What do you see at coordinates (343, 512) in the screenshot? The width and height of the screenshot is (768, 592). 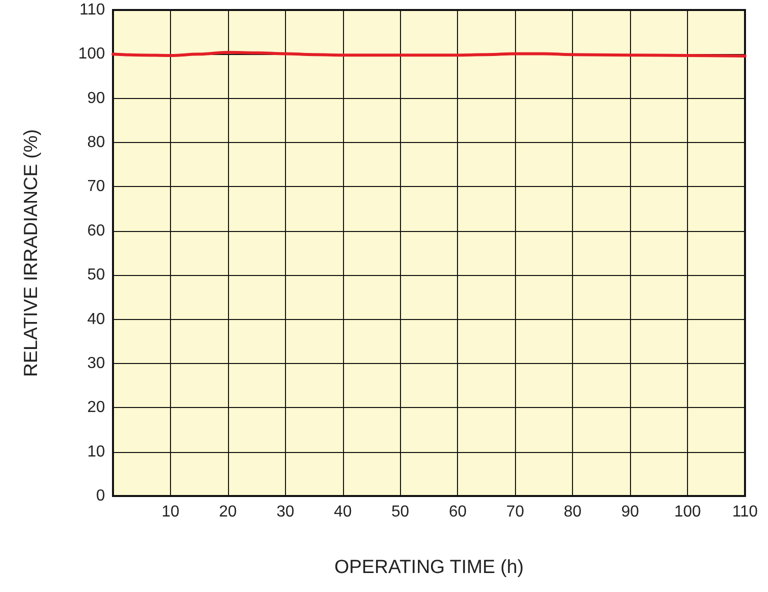 I see `x-tick-label: 40` at bounding box center [343, 512].